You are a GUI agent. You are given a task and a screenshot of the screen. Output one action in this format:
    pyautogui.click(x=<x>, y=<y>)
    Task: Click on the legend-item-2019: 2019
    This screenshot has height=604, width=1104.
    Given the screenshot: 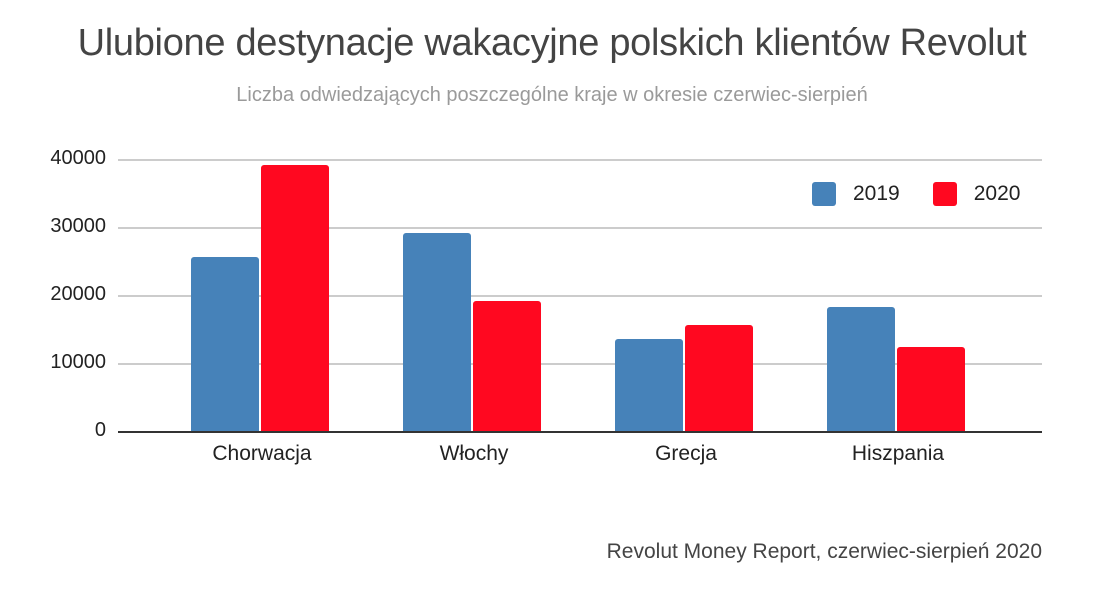 What is the action you would take?
    pyautogui.click(x=856, y=194)
    